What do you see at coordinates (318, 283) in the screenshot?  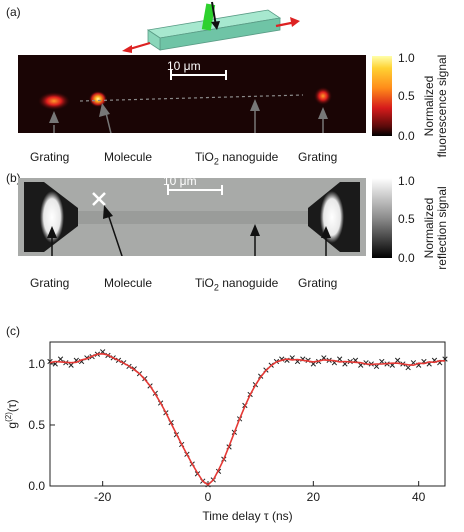 I see `panel-b-grating-right: Grating` at bounding box center [318, 283].